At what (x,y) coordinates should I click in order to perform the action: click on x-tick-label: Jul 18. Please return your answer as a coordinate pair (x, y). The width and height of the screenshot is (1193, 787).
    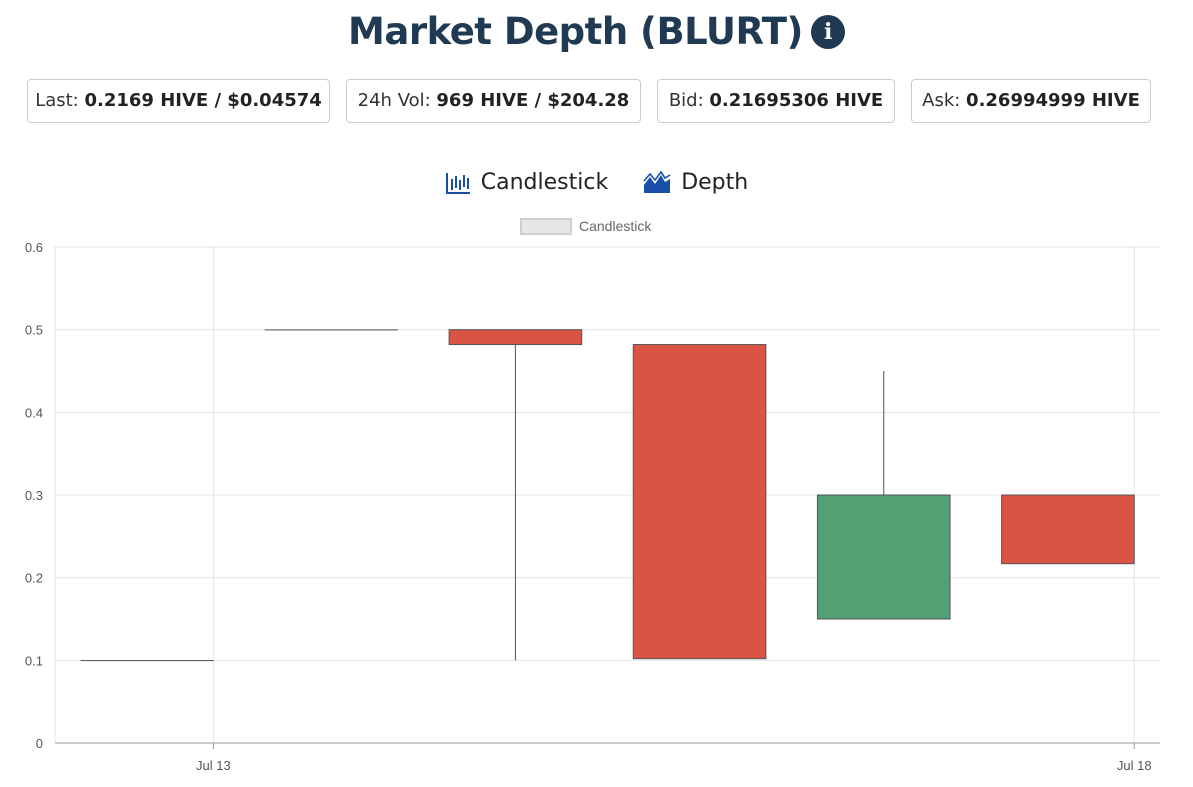
    Looking at the image, I should click on (1134, 765).